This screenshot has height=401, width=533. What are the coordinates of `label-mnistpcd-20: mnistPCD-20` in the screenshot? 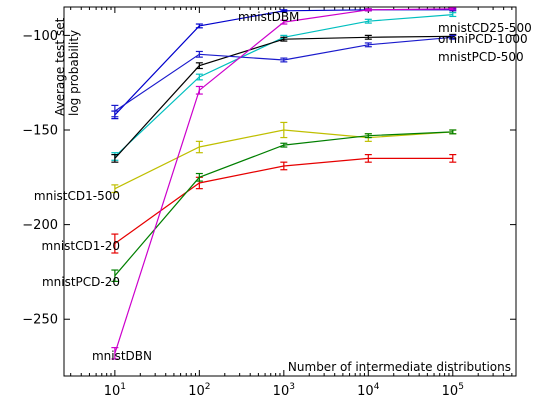 It's located at (81, 282).